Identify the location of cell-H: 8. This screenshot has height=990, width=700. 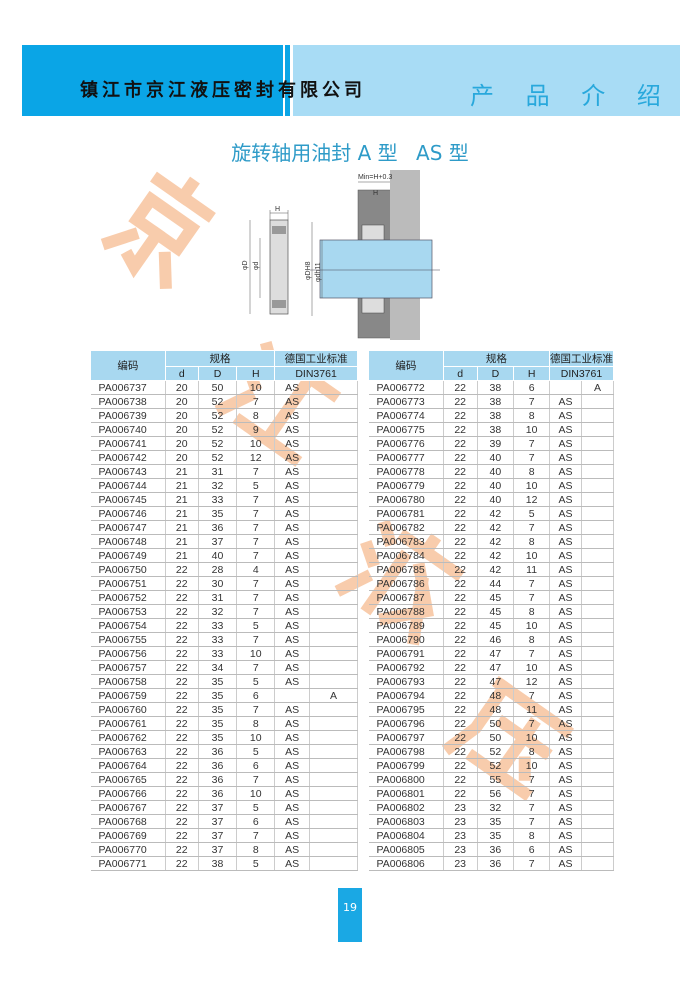
(531, 415).